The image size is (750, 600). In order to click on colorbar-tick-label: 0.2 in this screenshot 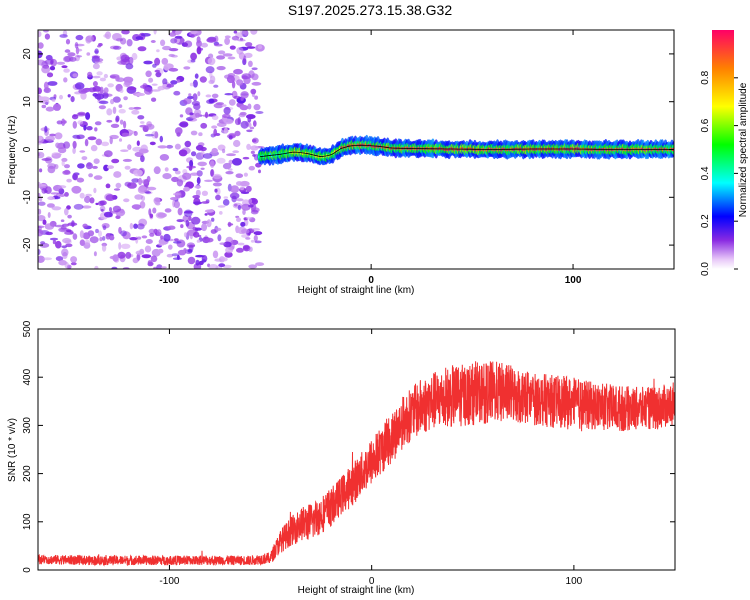, I will do `click(705, 221)`.